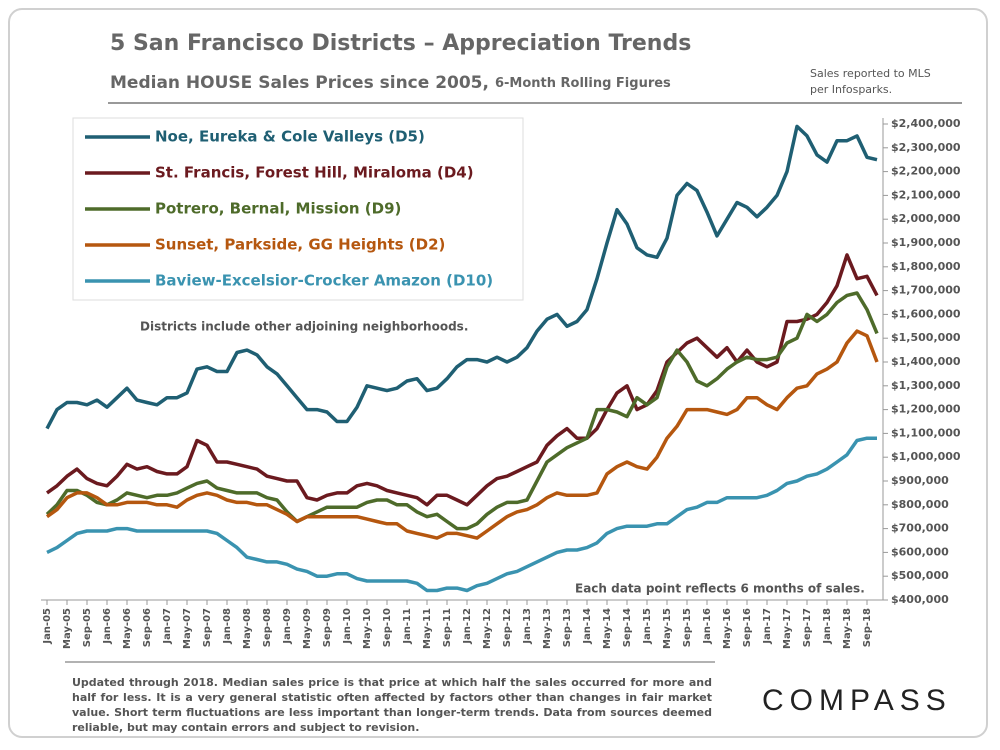  Describe the element at coordinates (387, 627) in the screenshot. I see `x-tick-label: Sep-10` at that location.